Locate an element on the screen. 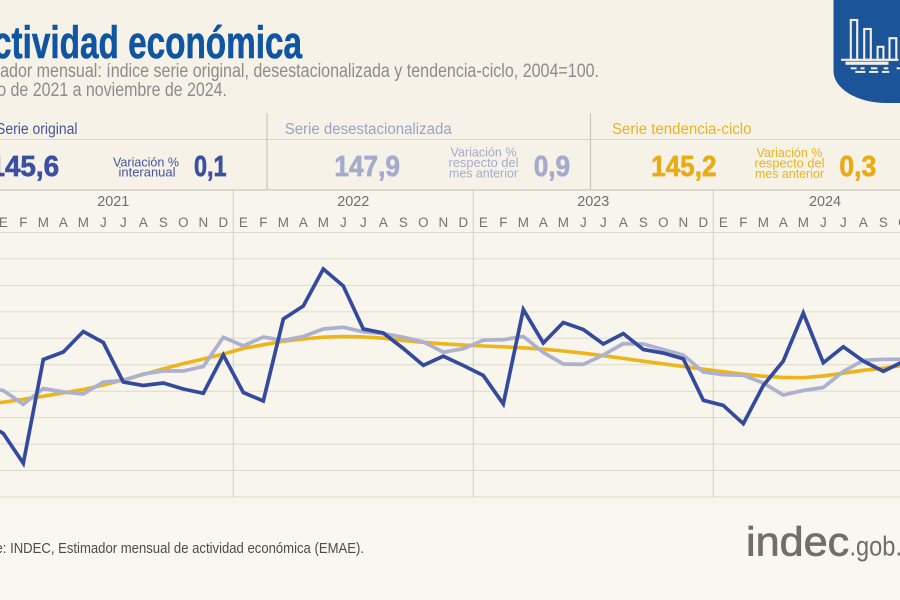  svg-text: 145,2 is located at coordinates (683, 167).